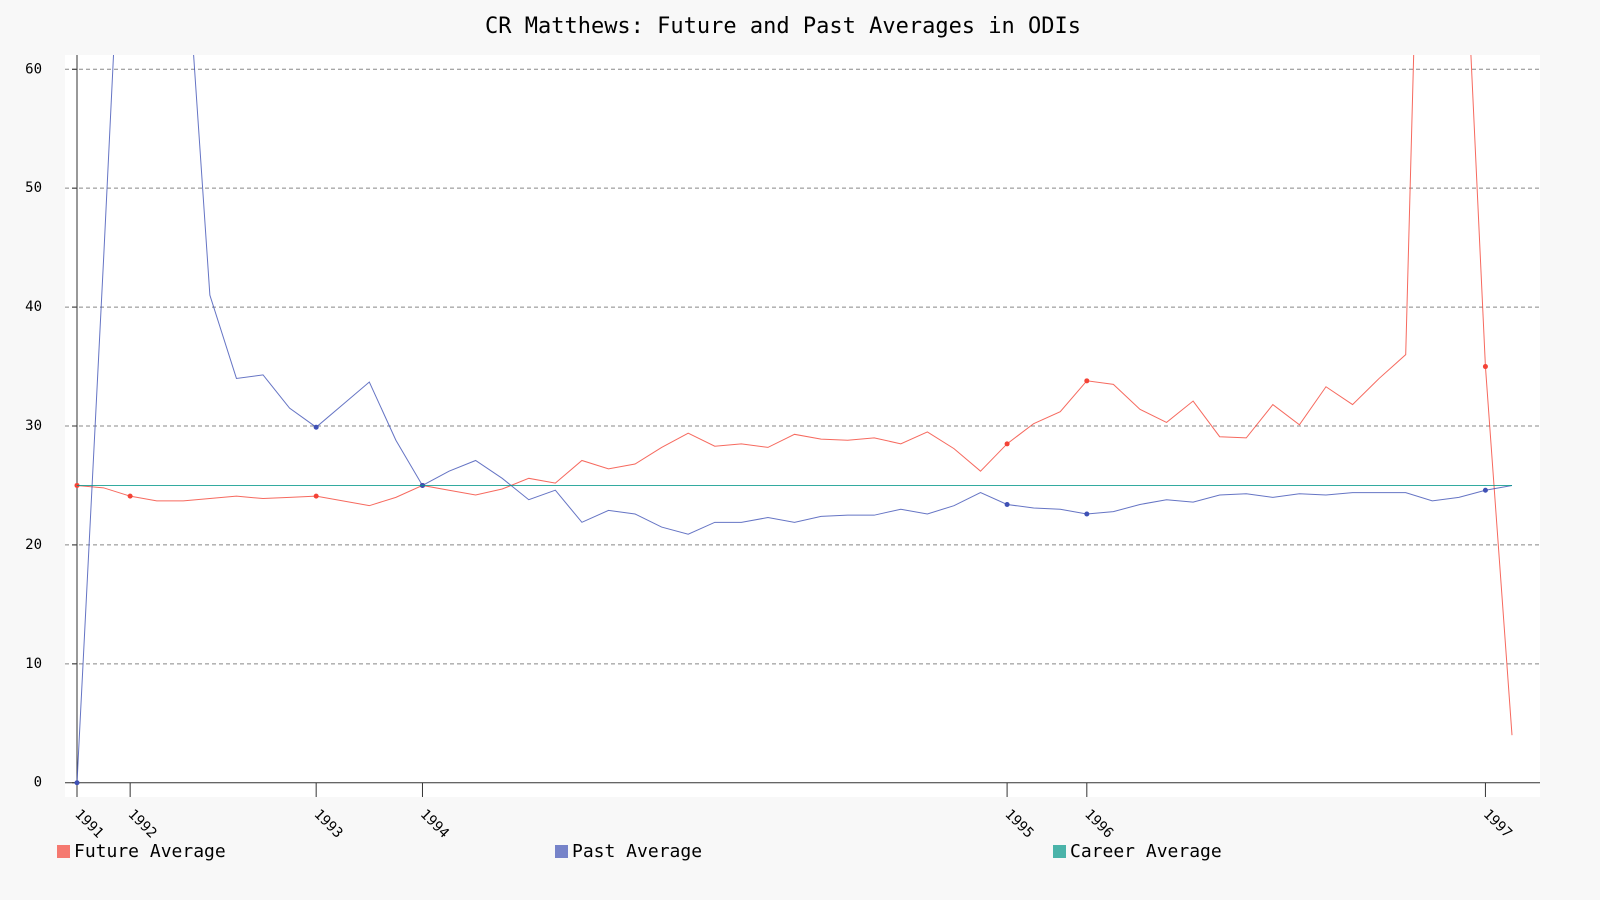 The width and height of the screenshot is (1600, 900). Describe the element at coordinates (33, 69) in the screenshot. I see `y-tick-label: 60` at that location.